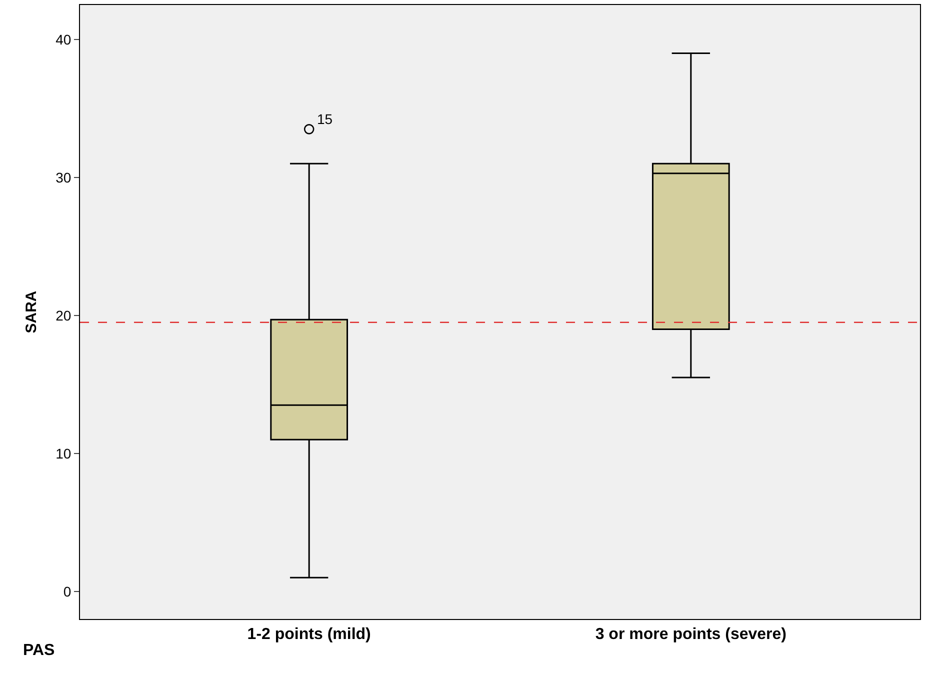  I want to click on x-tick-label: 1-2 points (mild), so click(309, 635).